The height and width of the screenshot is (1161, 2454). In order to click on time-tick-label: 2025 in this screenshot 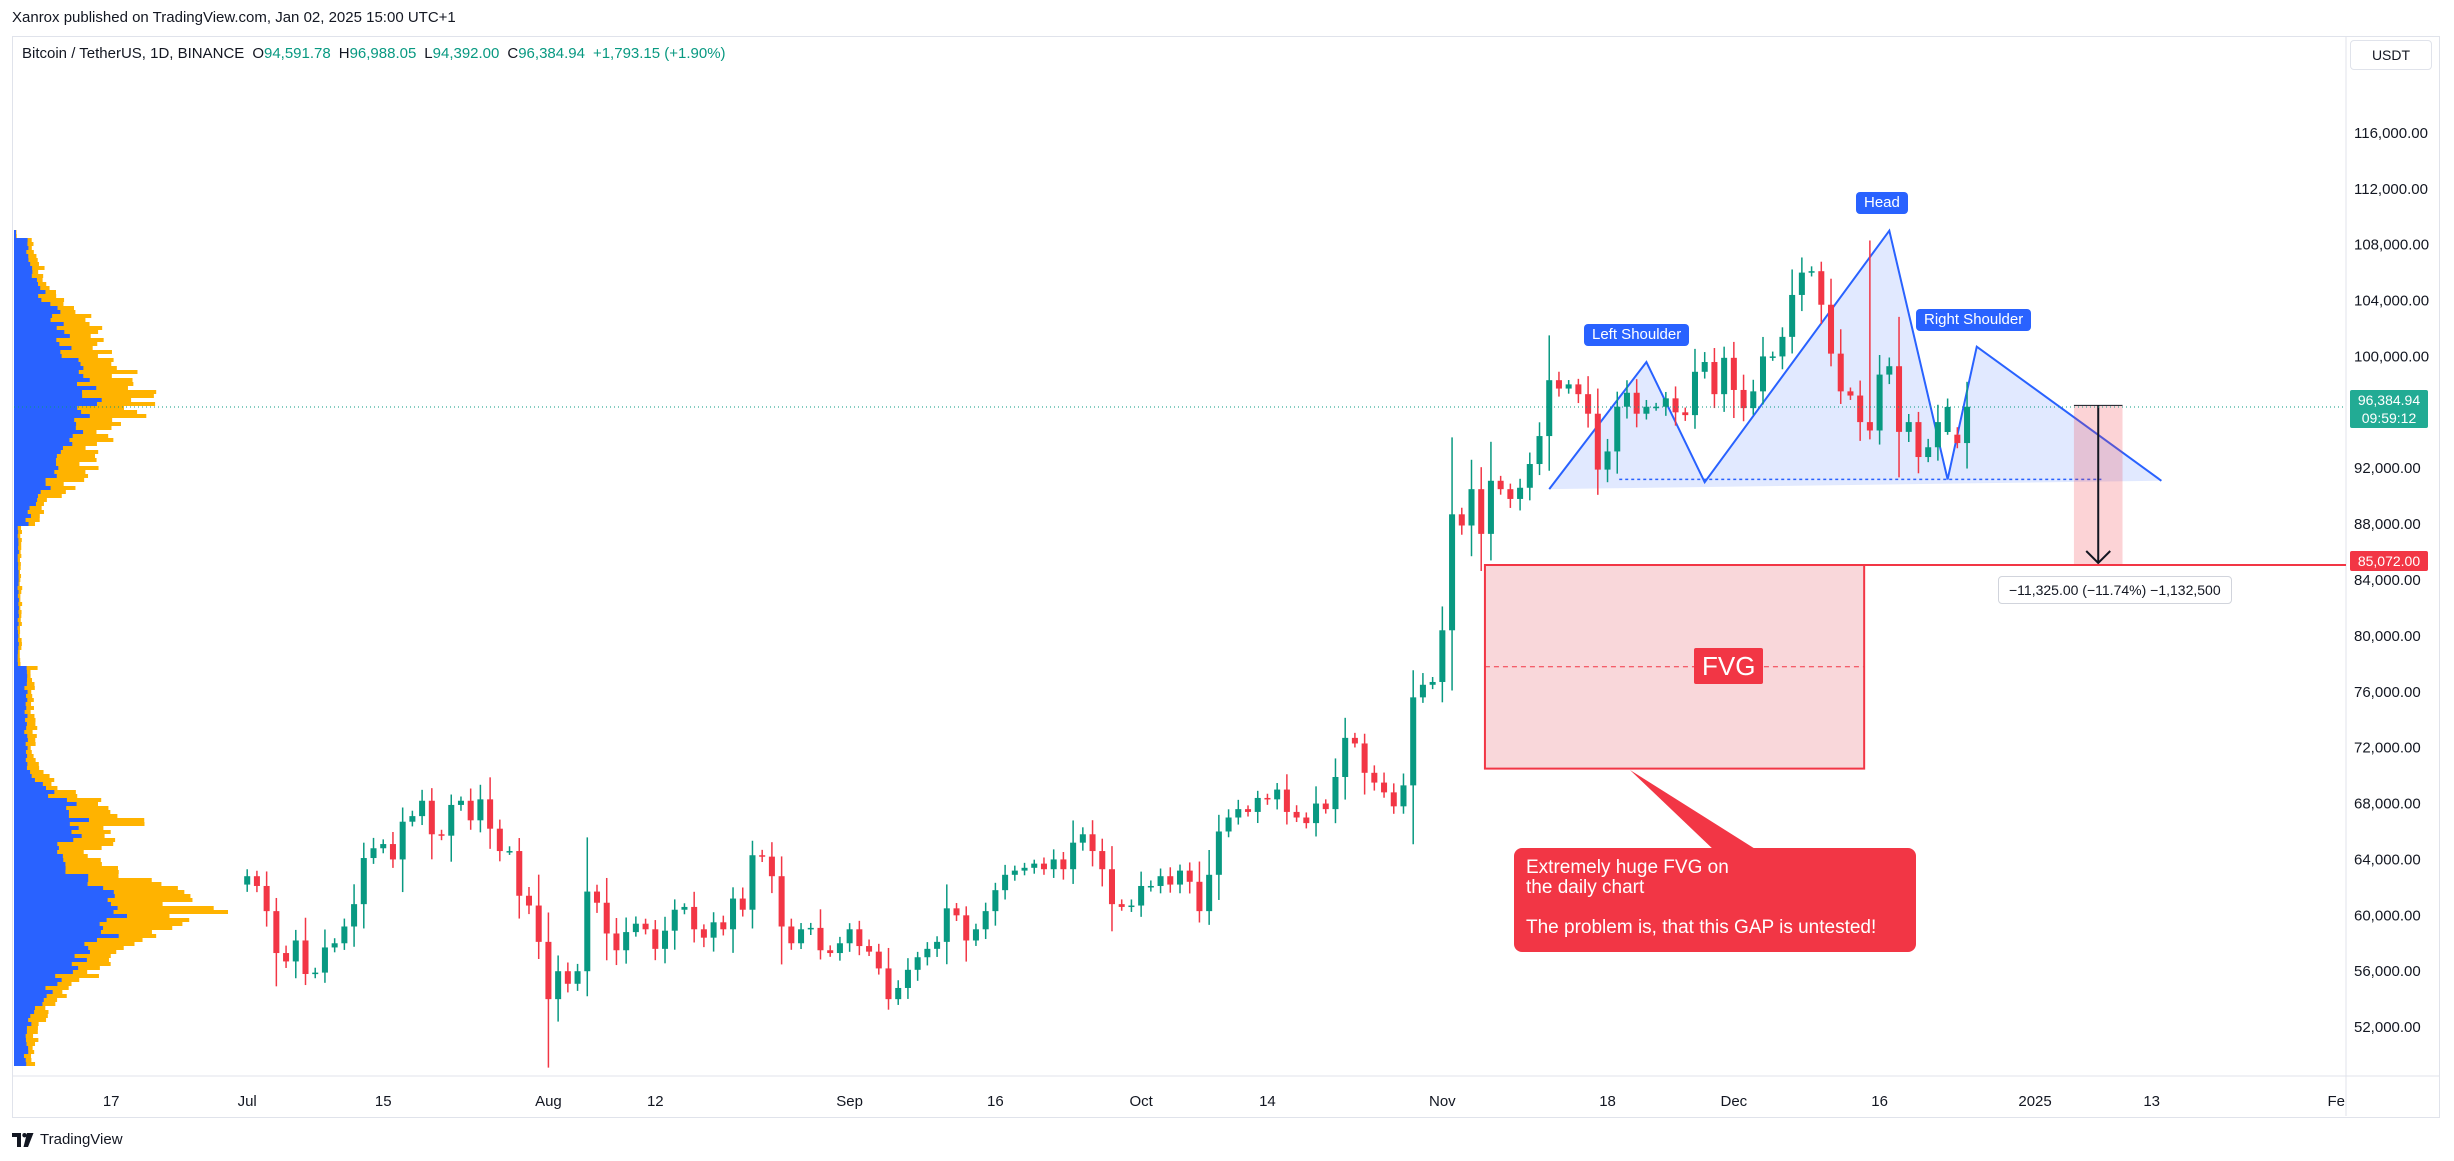, I will do `click(2034, 1101)`.